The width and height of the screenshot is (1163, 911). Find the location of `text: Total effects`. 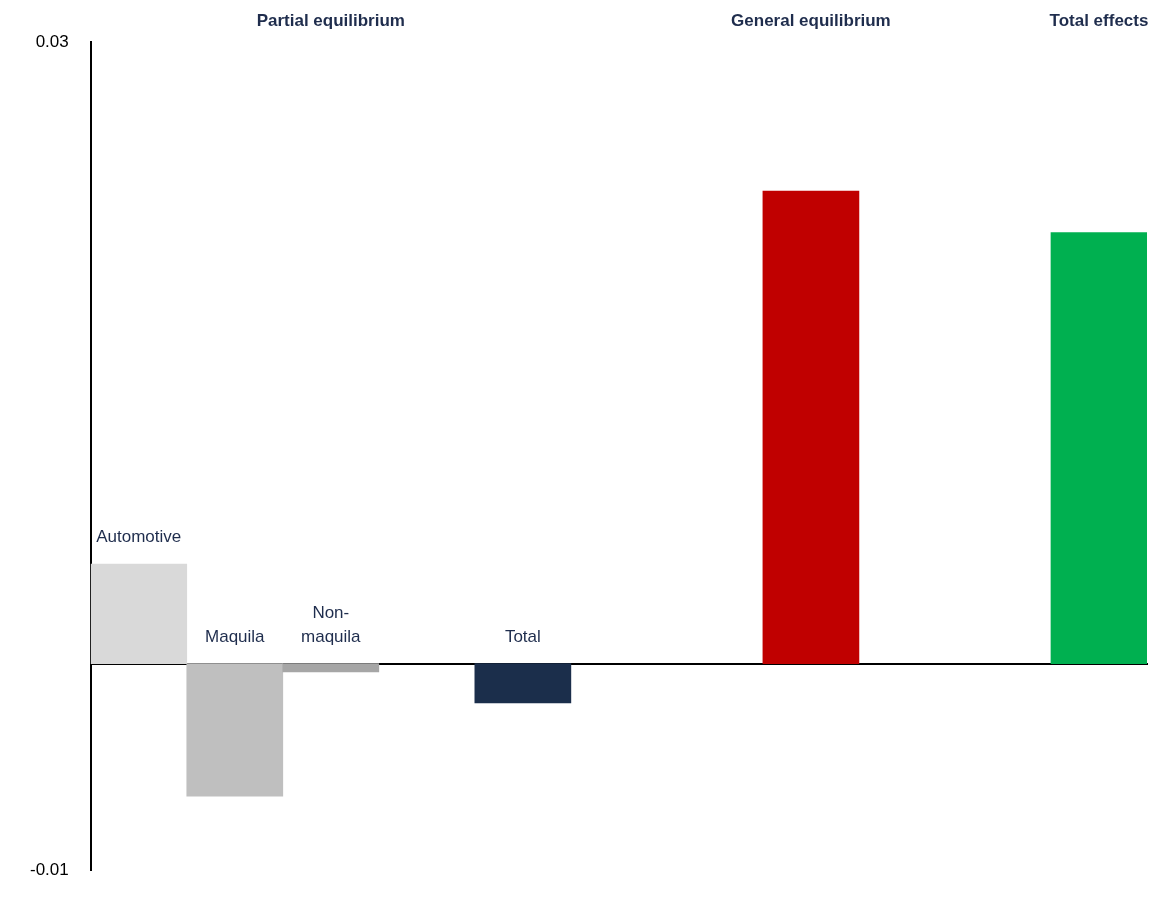

text: Total effects is located at coordinates (1099, 20).